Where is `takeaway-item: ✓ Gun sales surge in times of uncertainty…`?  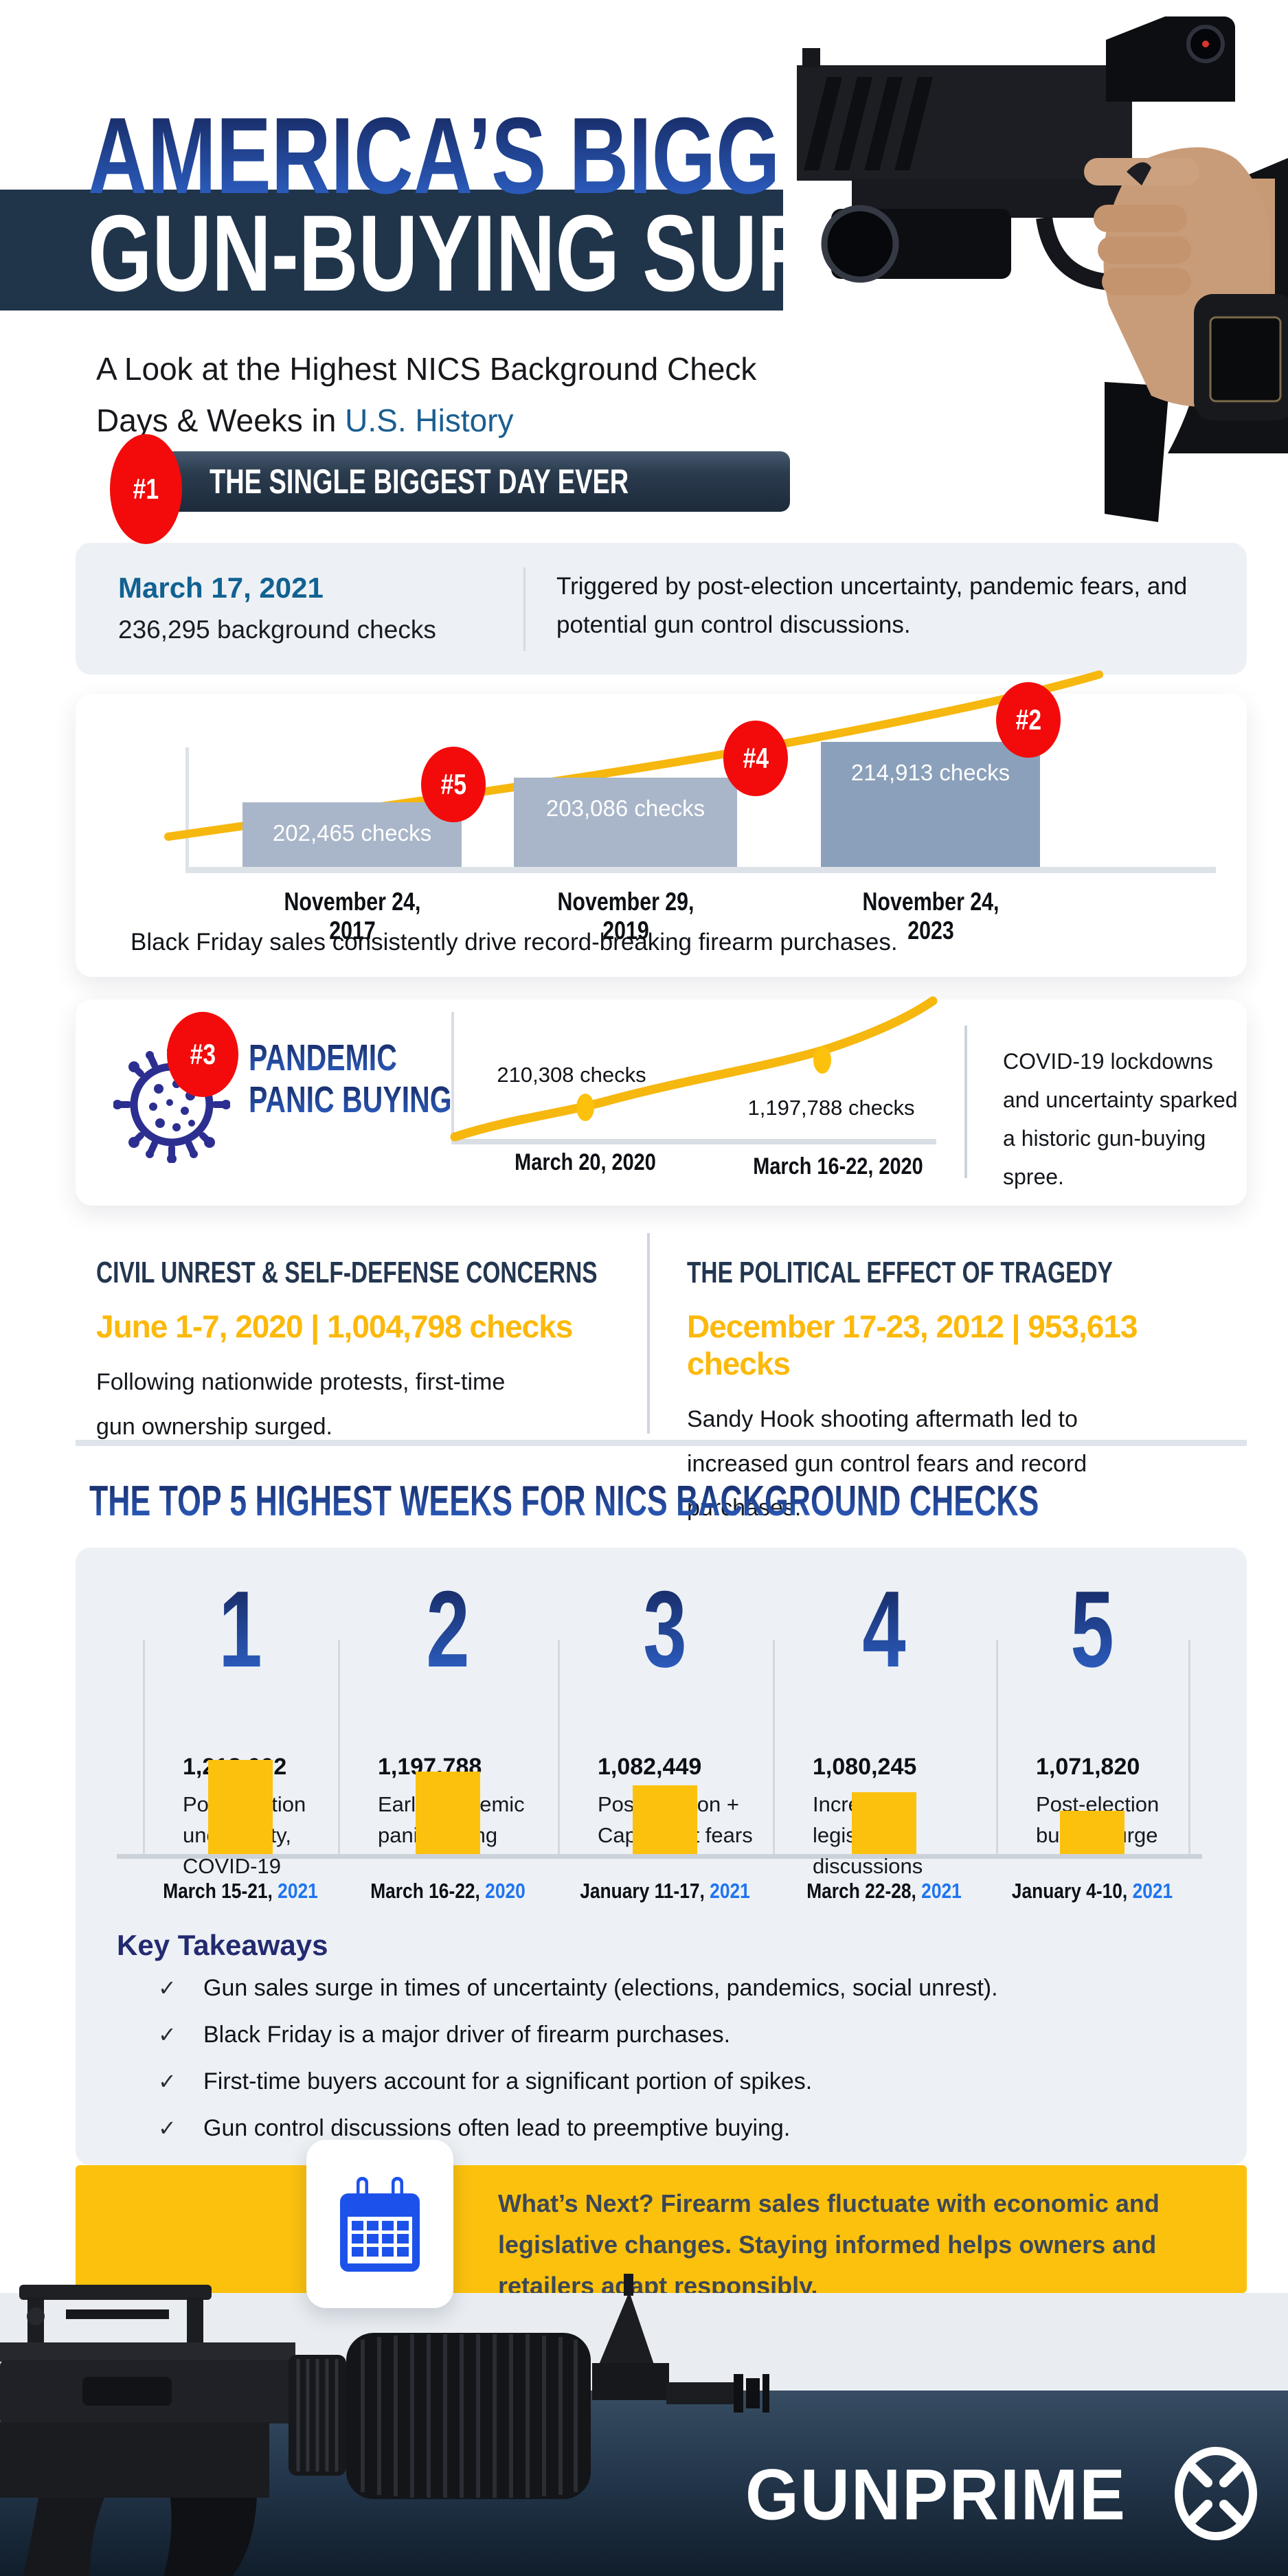
takeaway-item: ✓ Gun sales surge in times of uncertainty… is located at coordinates (578, 1988).